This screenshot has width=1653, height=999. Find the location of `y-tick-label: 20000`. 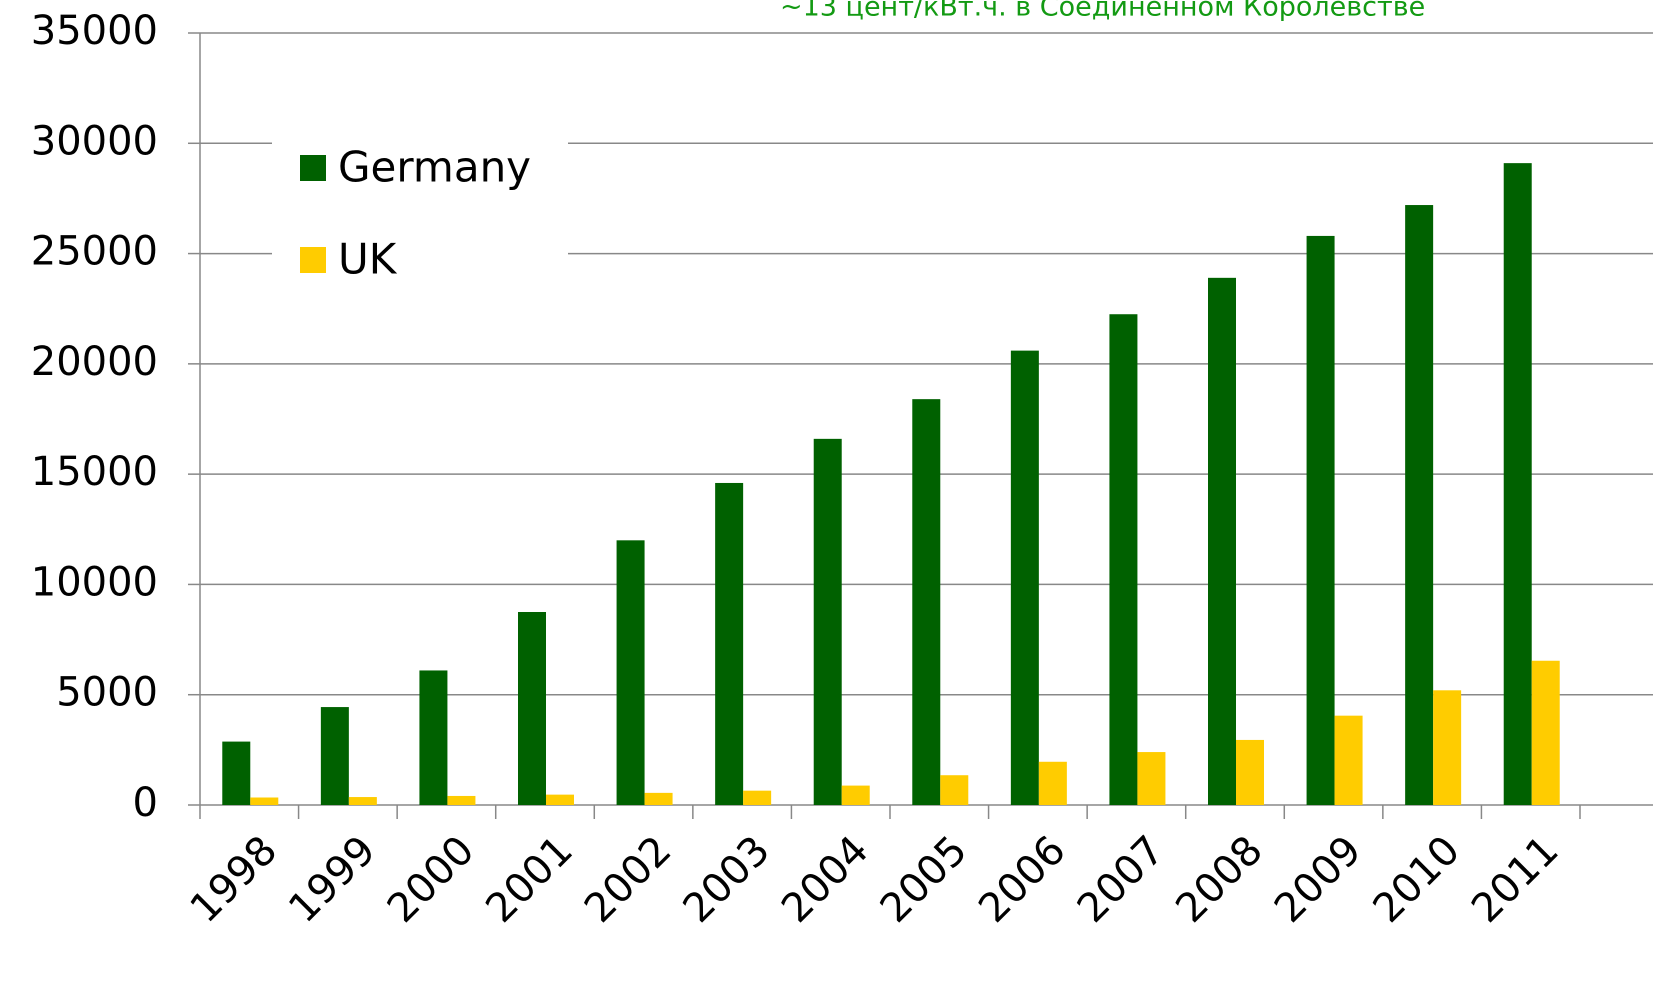

y-tick-label: 20000 is located at coordinates (94, 362).